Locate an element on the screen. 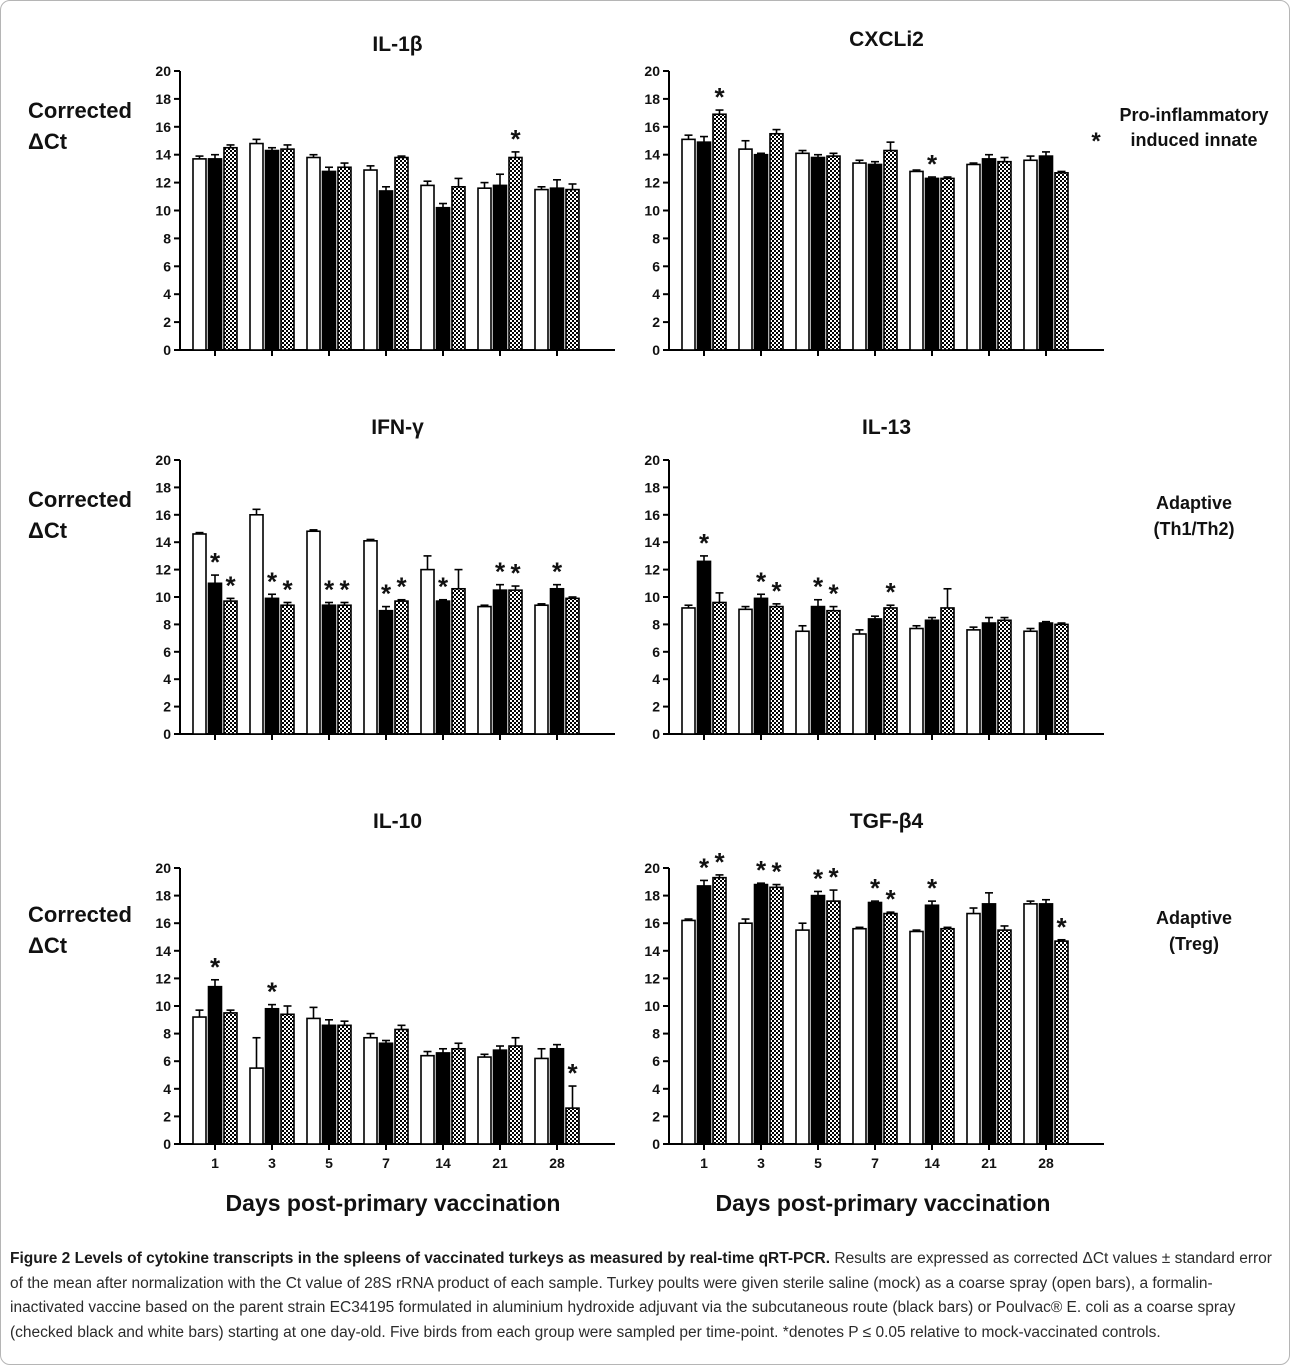  y-tick-label: 12 is located at coordinates (163, 978).